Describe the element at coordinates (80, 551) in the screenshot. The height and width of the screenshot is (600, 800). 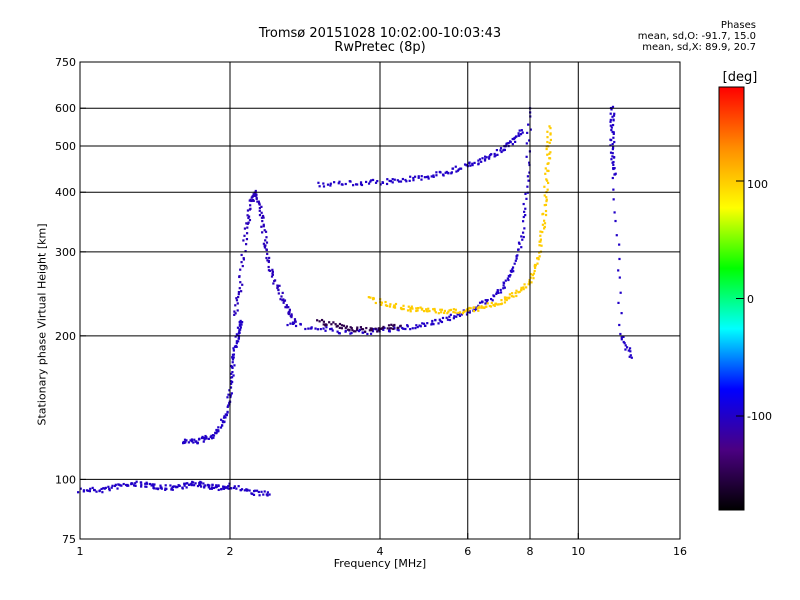
I see `x-tick-label: 1` at that location.